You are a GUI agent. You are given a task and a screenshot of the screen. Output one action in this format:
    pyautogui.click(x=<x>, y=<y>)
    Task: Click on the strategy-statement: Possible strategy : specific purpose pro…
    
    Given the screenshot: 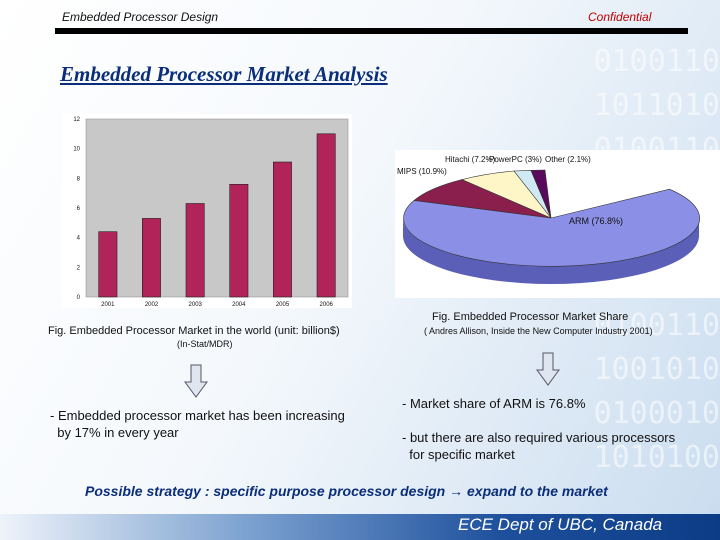 What is the action you would take?
    pyautogui.click(x=346, y=491)
    